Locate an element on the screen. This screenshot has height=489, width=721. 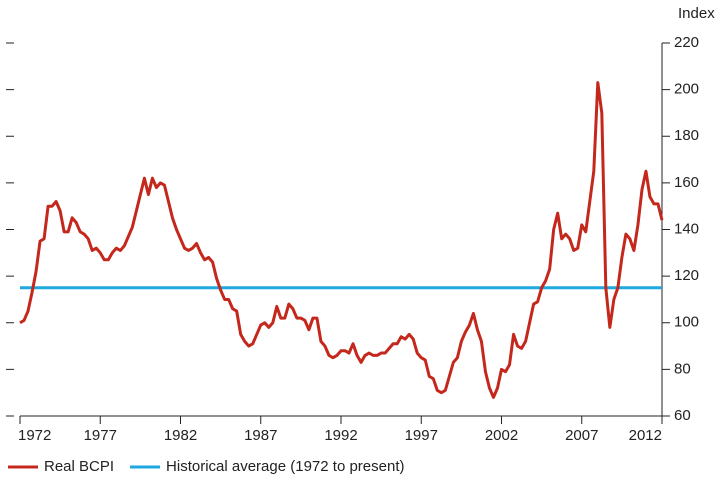
y-tick-label: 100 is located at coordinates (686, 322).